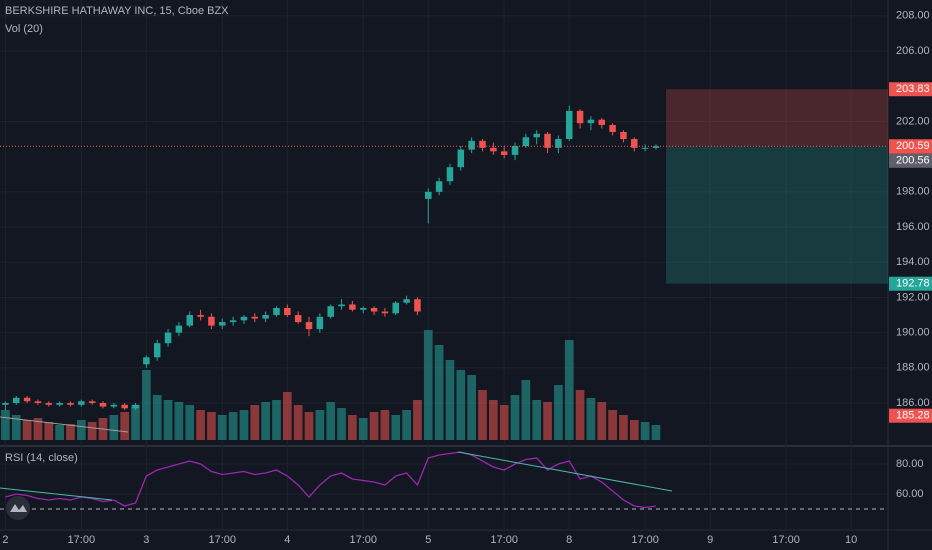  I want to click on chart-title: BERKSHIRE HATHAWAY INC, 15, Cboe BZX, so click(117, 11).